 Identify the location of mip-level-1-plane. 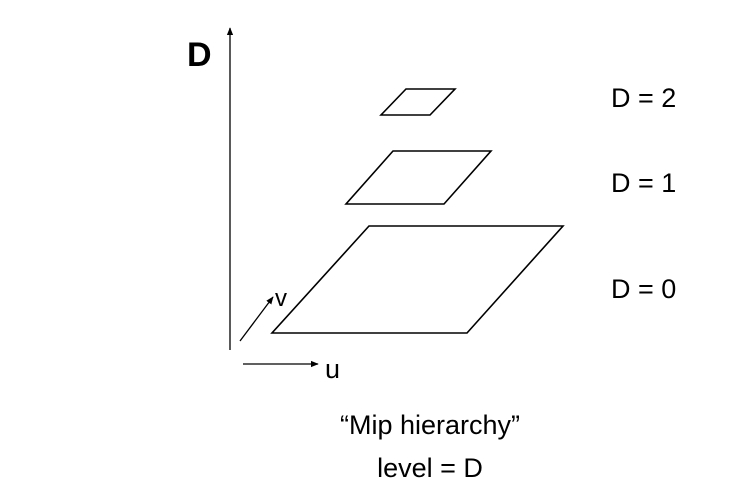
(418, 177).